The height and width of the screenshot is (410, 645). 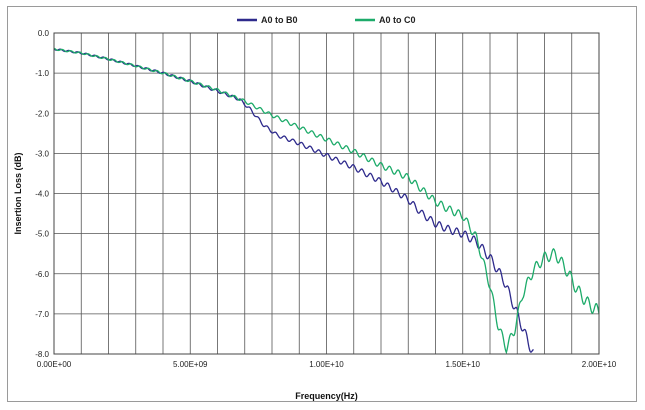 I want to click on y-tick-label: -8.0, so click(x=42, y=354).